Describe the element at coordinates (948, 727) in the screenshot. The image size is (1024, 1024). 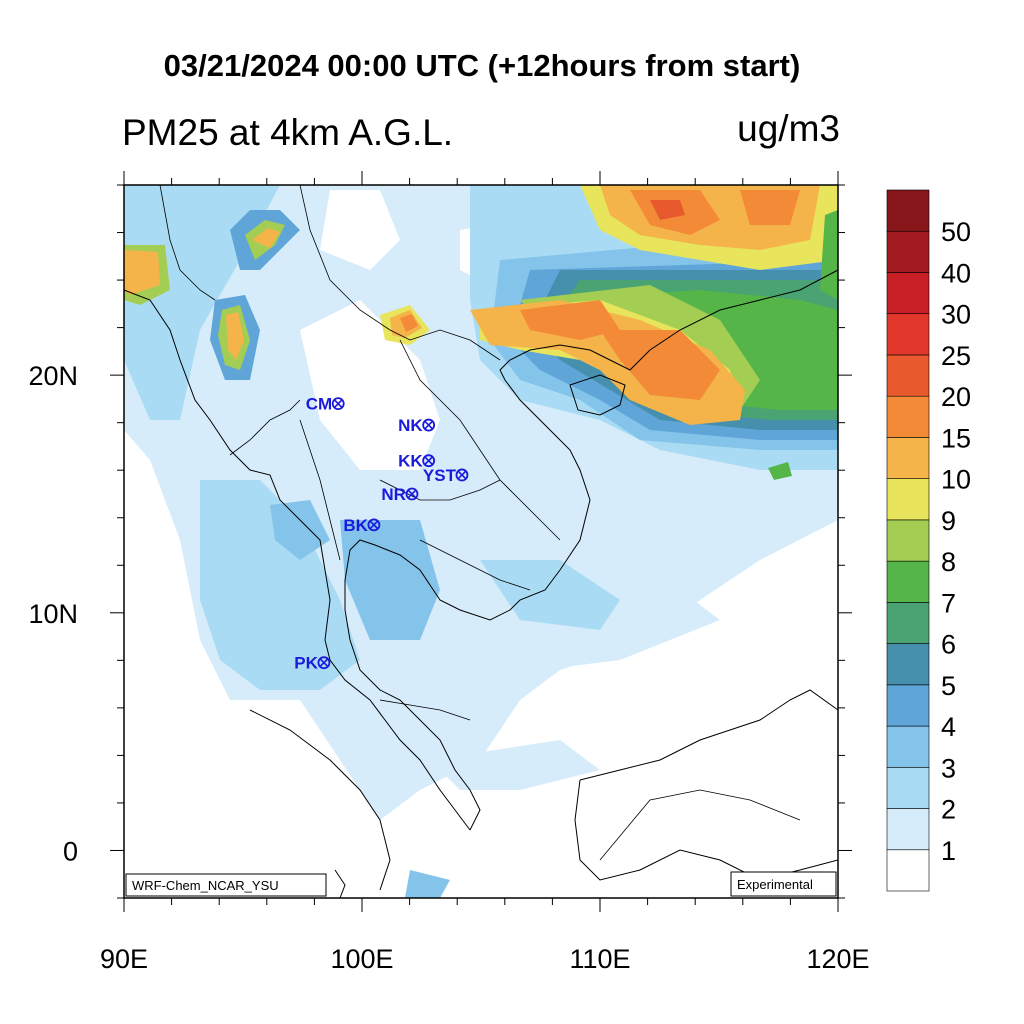
I see `colorbar-label: 4` at that location.